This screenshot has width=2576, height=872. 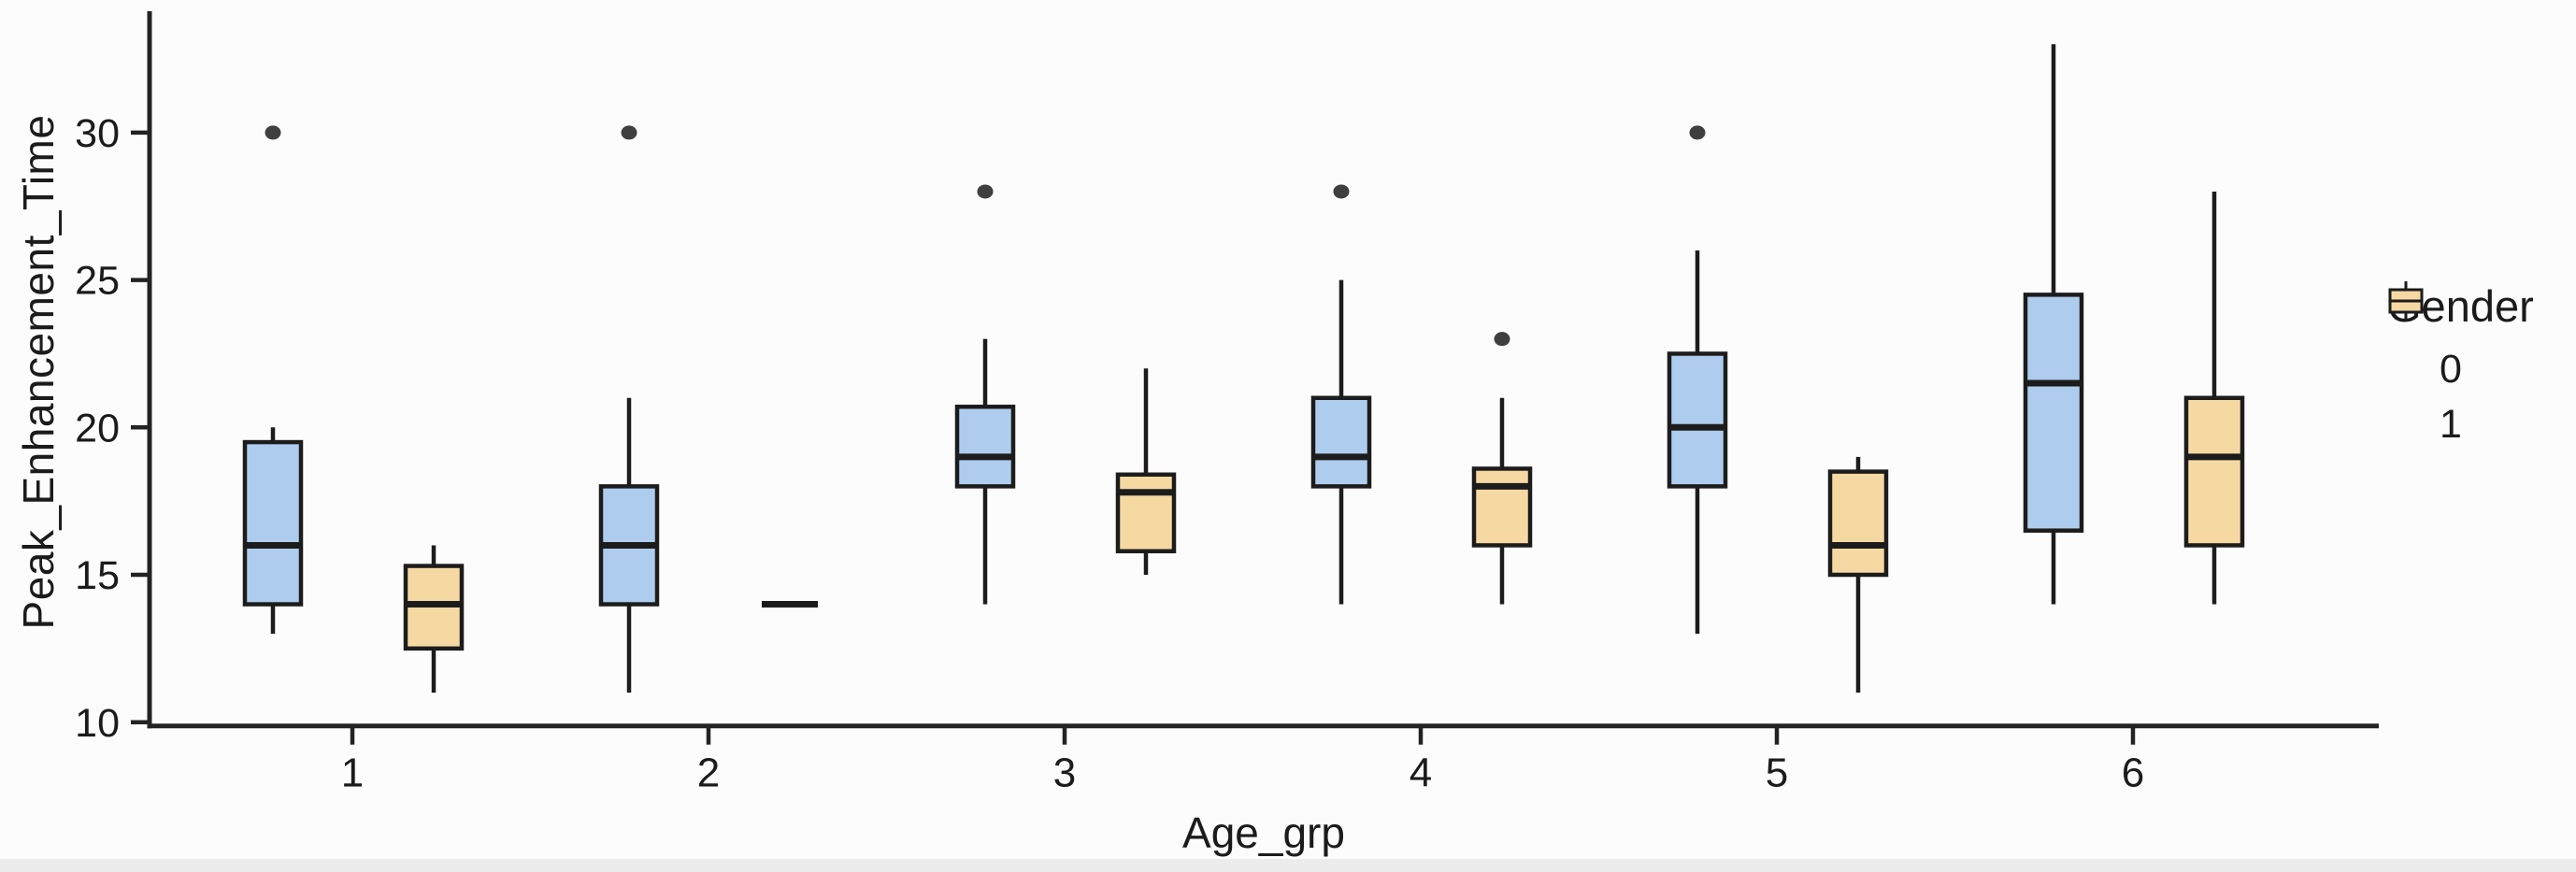 I want to click on y-tick-label: 20, so click(x=97, y=428).